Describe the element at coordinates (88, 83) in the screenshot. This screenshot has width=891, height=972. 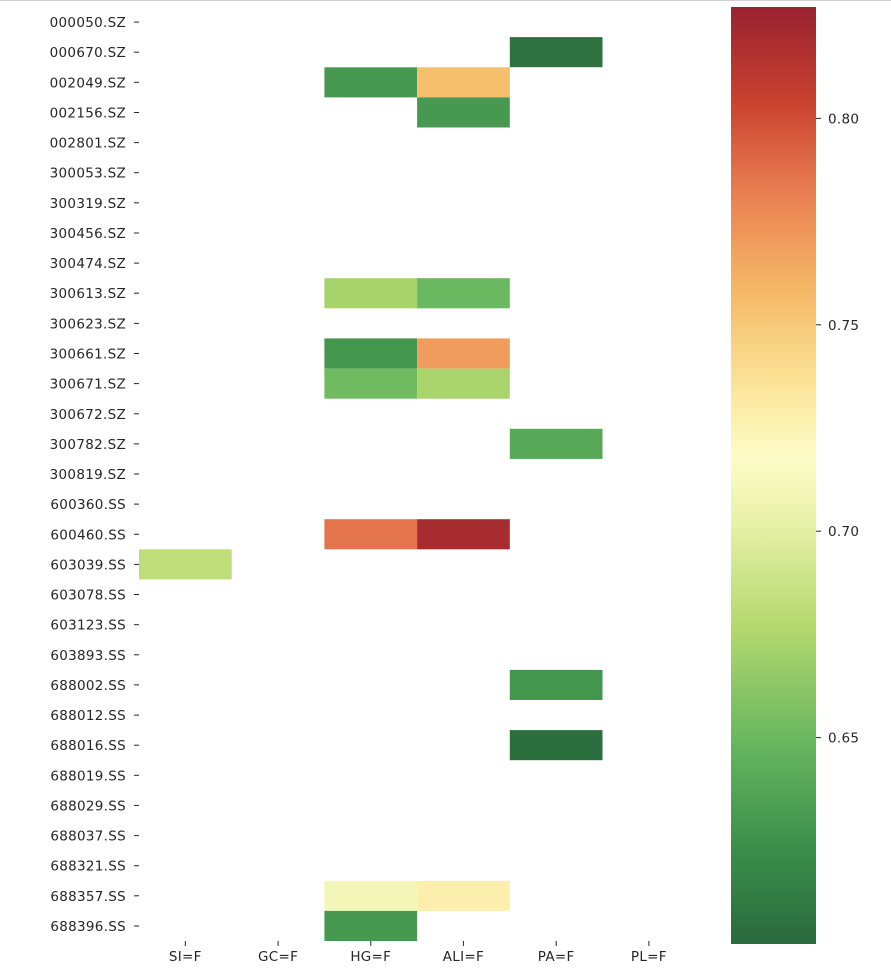
I see `y-tick-label: 002049.SZ` at that location.